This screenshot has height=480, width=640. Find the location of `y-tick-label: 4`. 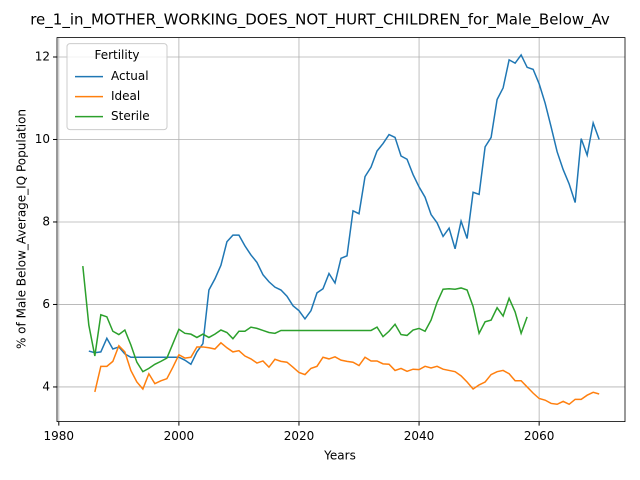

y-tick-label: 4 is located at coordinates (46, 386).